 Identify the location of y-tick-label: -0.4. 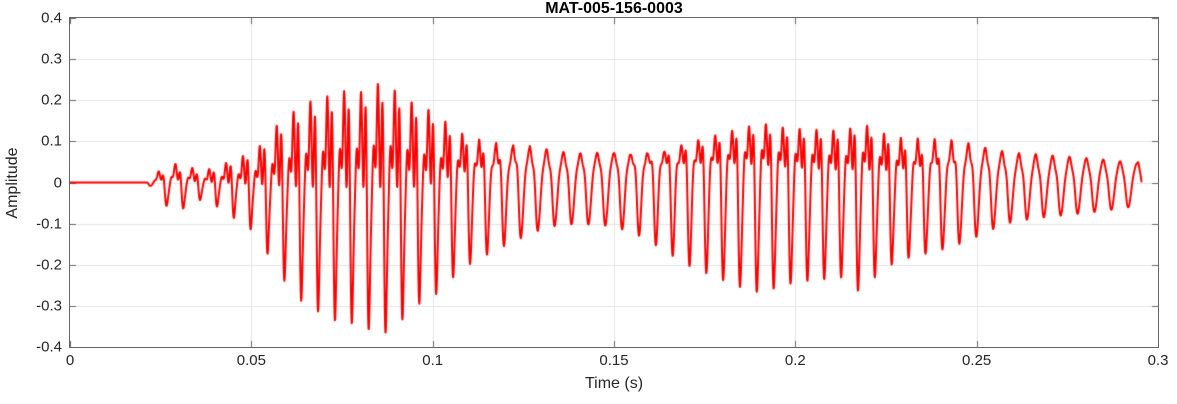
(49, 347).